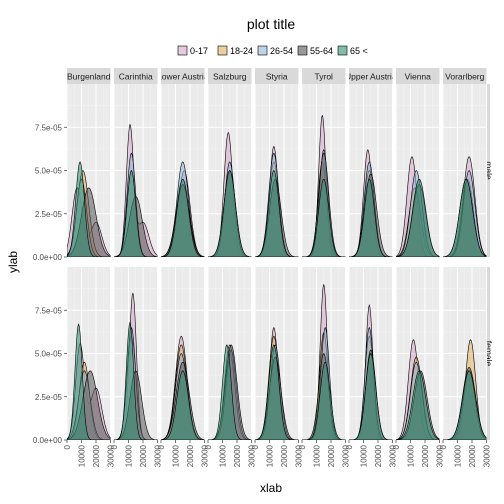 The image size is (504, 504). Describe the element at coordinates (241, 51) in the screenshot. I see `legend-label-18-24: 18-24` at that location.